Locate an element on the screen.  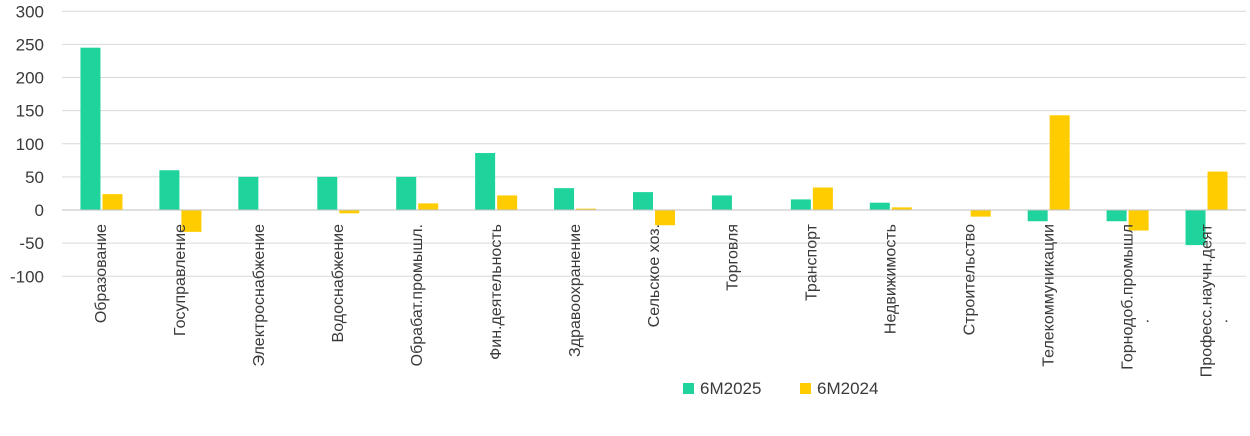
x-tick-label: Обрабат.промышл. is located at coordinates (417, 295).